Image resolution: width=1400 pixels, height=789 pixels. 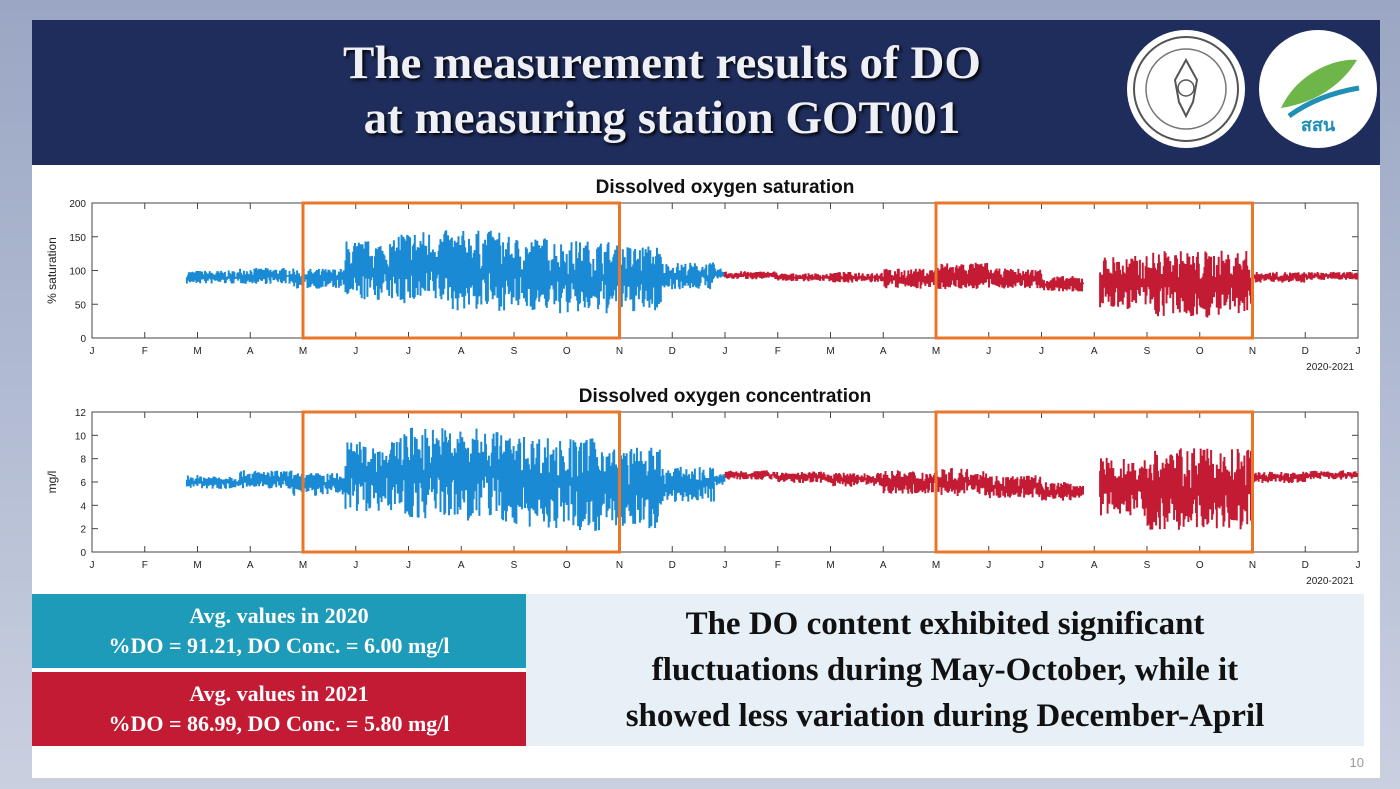 I want to click on avg-2021-values: %DO = 86.99, DO Conc. = 5.80 mg/l, so click(x=279, y=723).